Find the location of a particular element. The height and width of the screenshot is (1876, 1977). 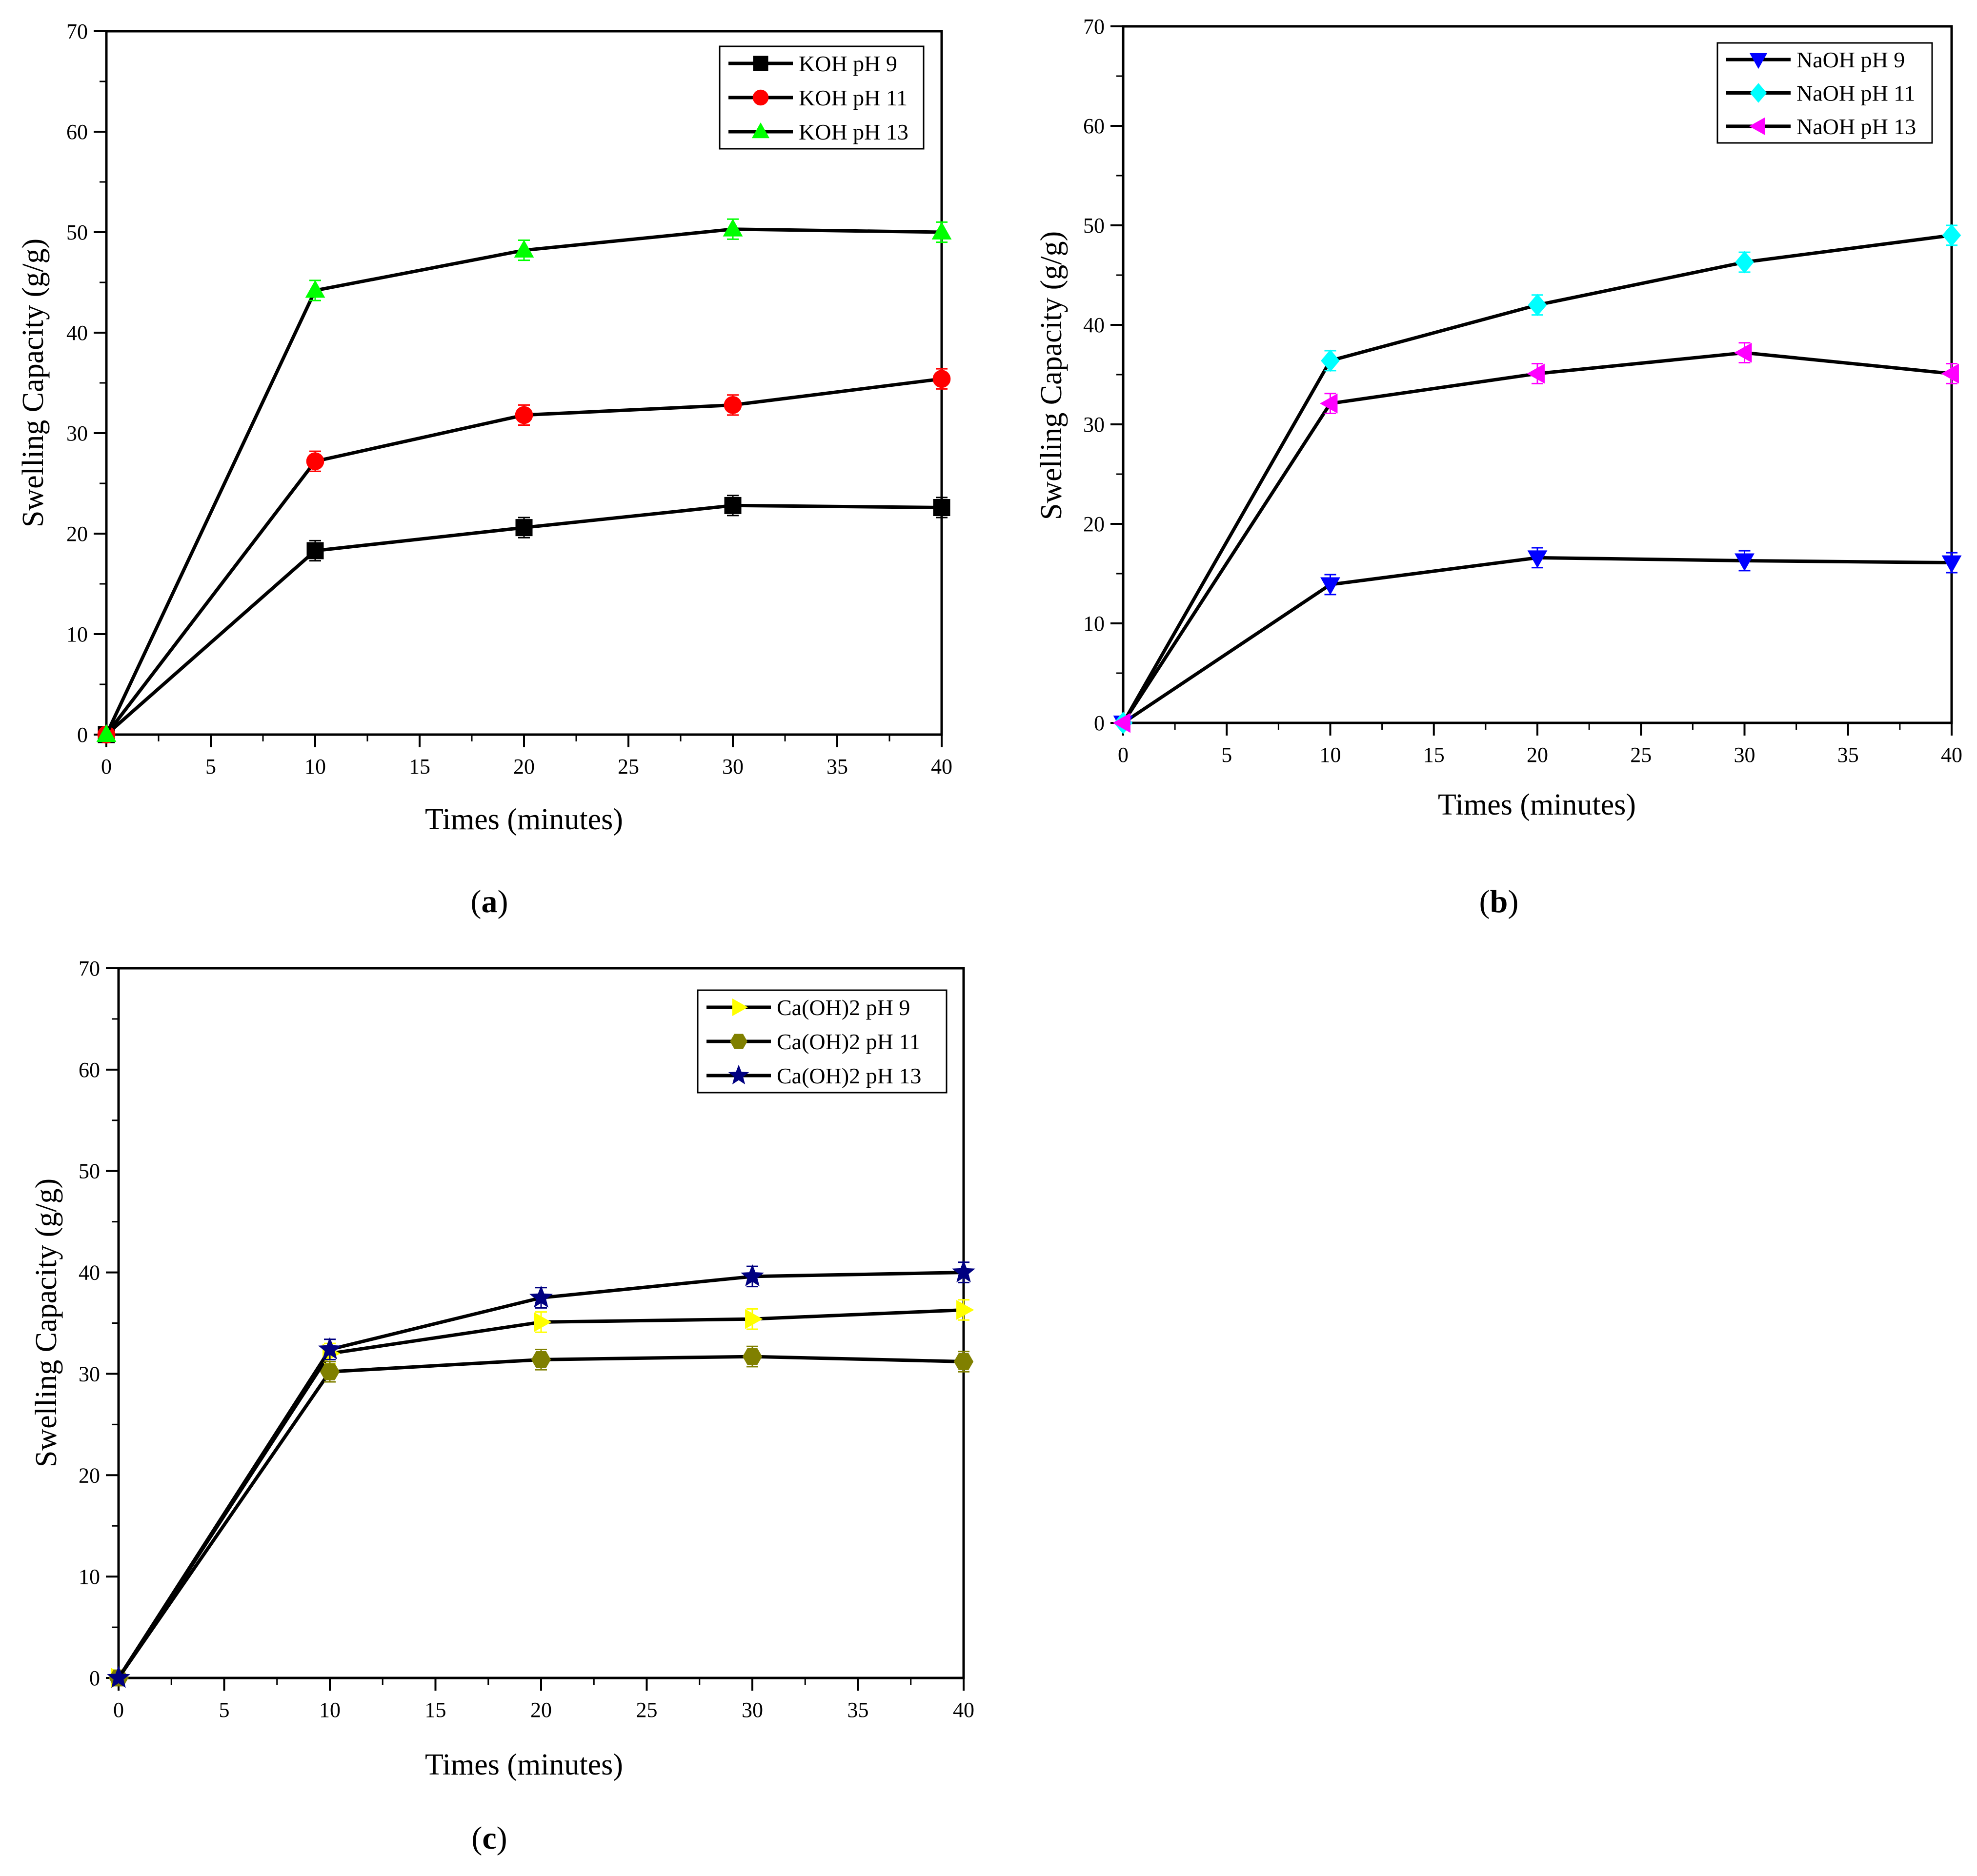

panel-label: (b) is located at coordinates (1499, 901).